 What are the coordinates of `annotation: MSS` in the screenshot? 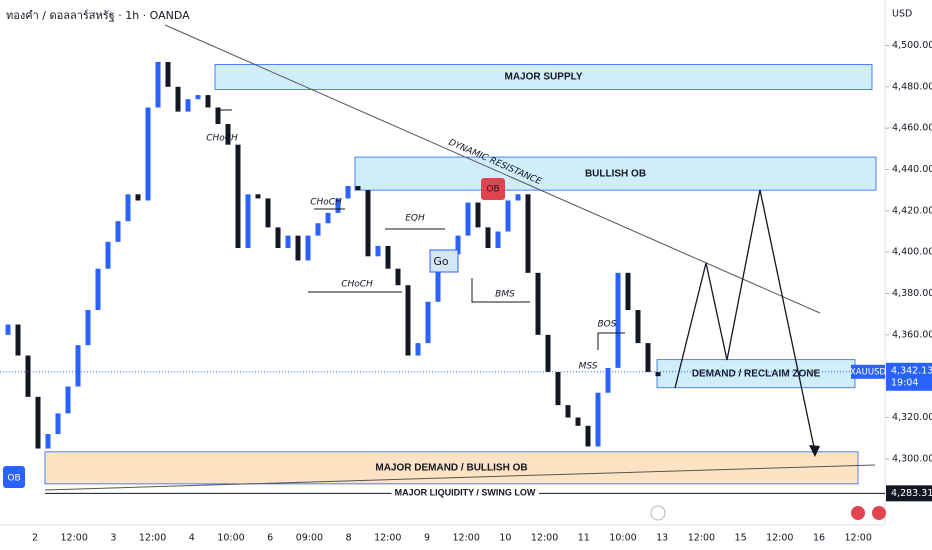 It's located at (588, 367).